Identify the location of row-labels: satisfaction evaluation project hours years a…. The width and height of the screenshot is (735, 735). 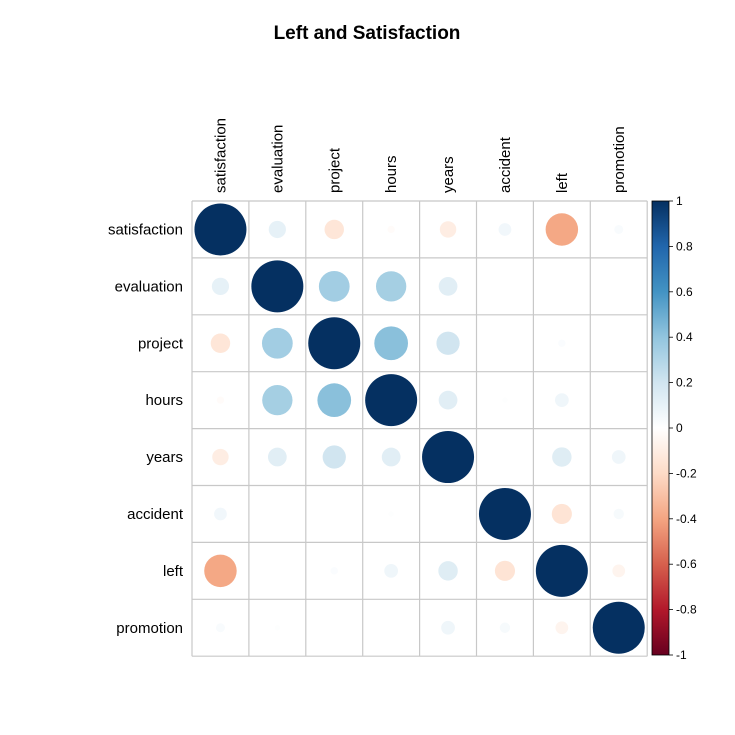
(146, 428).